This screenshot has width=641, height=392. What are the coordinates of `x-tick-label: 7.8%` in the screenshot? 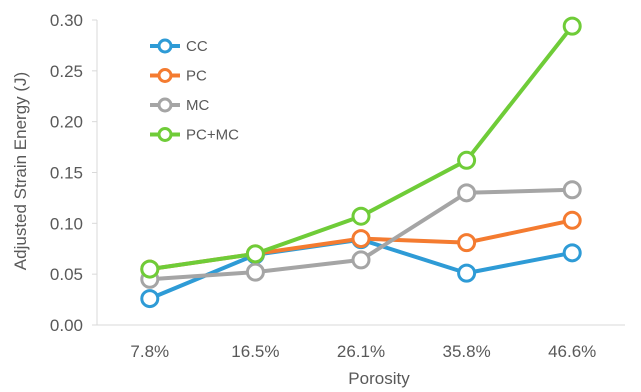 It's located at (149, 351).